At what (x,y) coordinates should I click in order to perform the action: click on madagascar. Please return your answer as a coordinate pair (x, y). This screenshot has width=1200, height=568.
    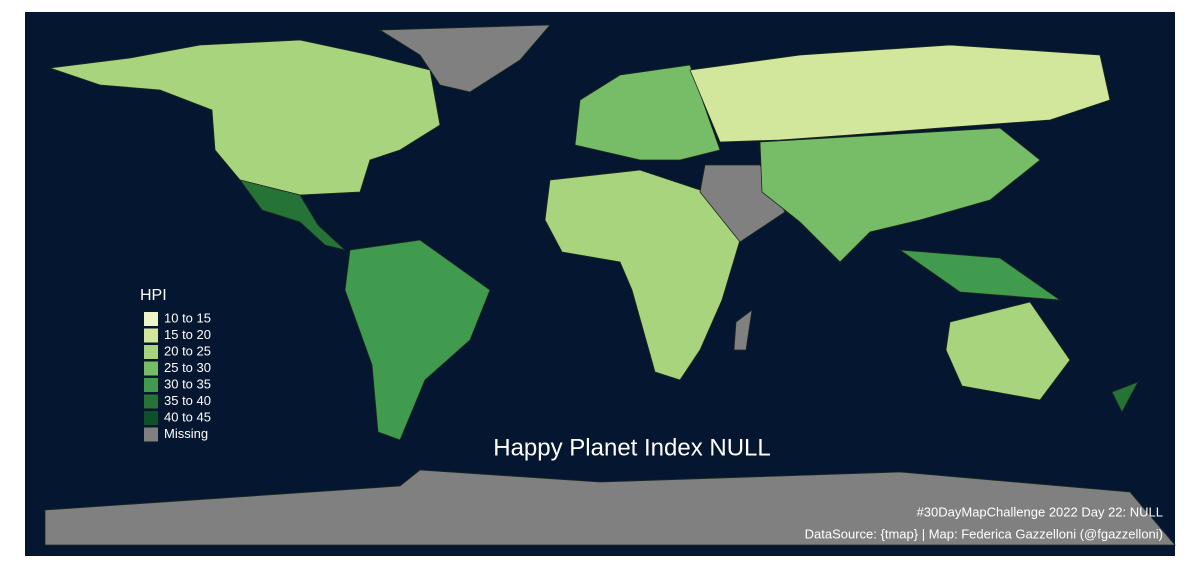
    Looking at the image, I should click on (743, 330).